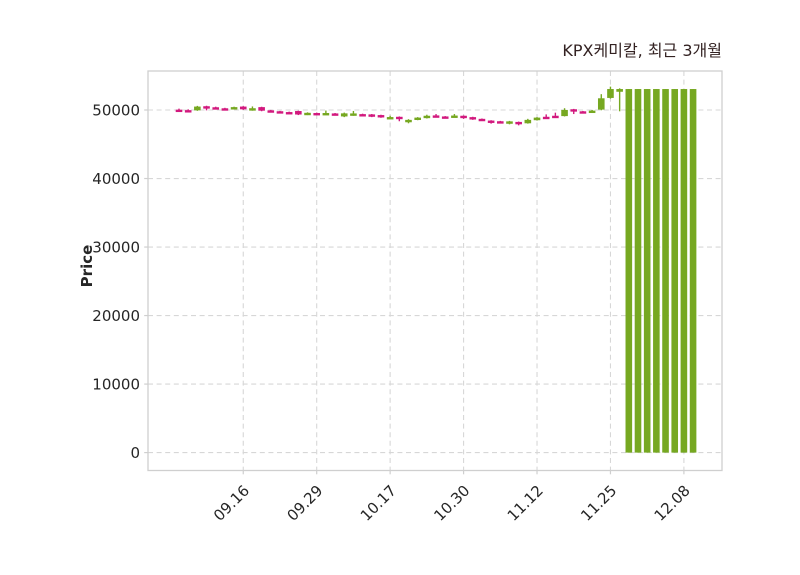 Image resolution: width=800 pixels, height=575 pixels. What do you see at coordinates (642, 50) in the screenshot?
I see `chart-title: KPX케미칼, 최근 3개월` at bounding box center [642, 50].